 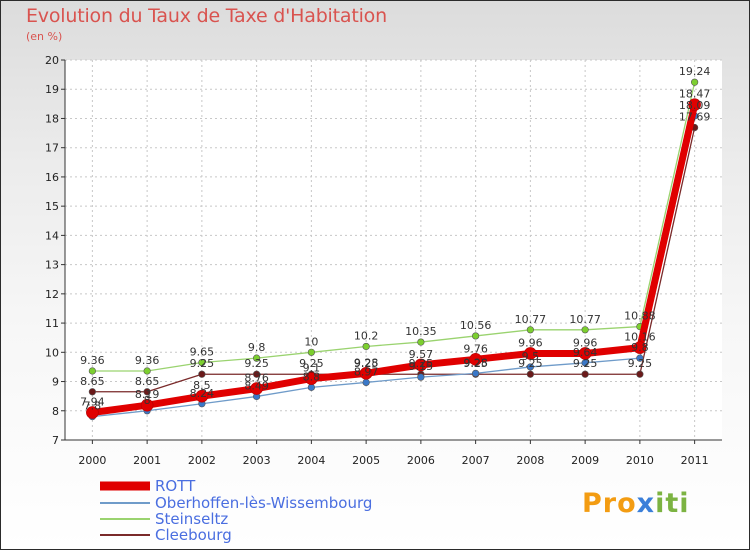 I want to click on x-tick-label: 2004, so click(x=311, y=460).